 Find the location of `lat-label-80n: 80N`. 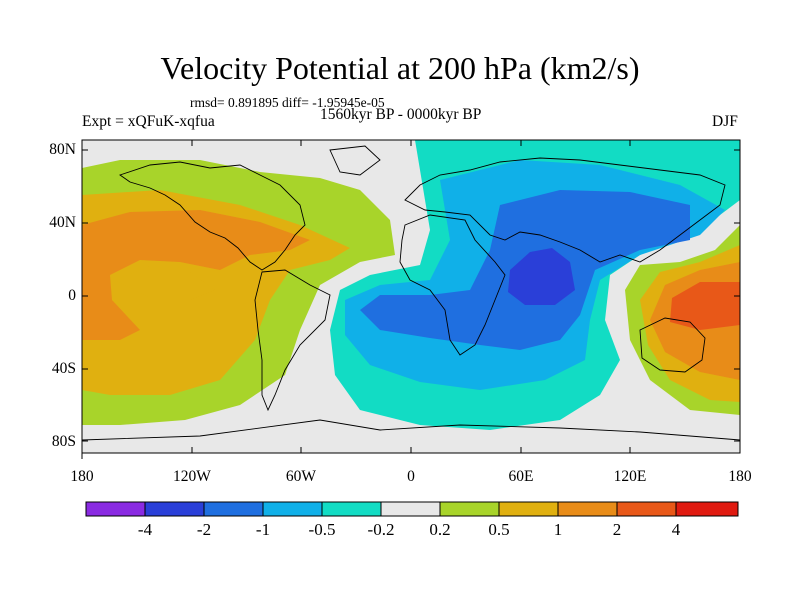

lat-label-80n: 80N is located at coordinates (62, 149).